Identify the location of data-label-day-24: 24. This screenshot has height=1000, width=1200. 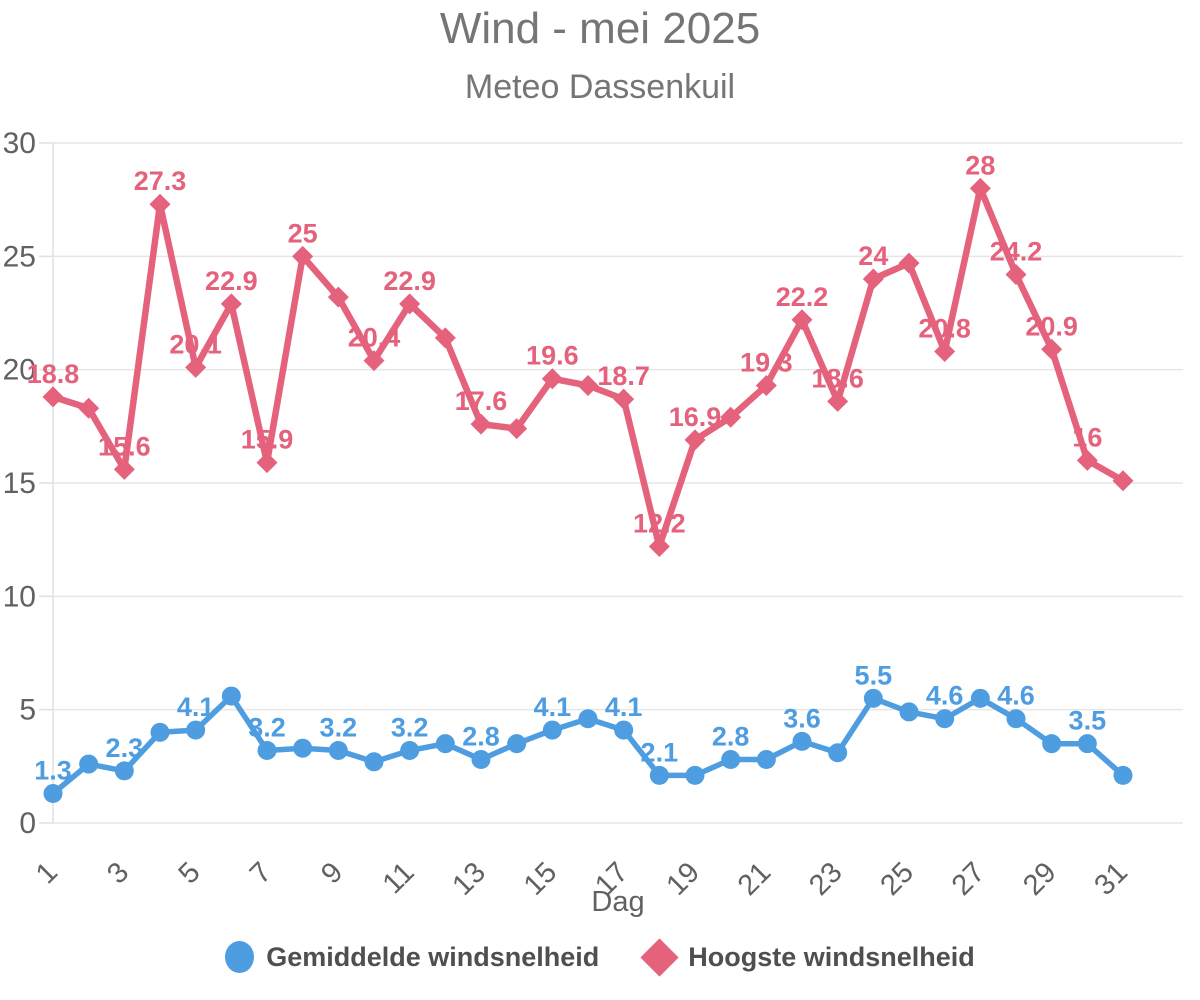
(873, 256).